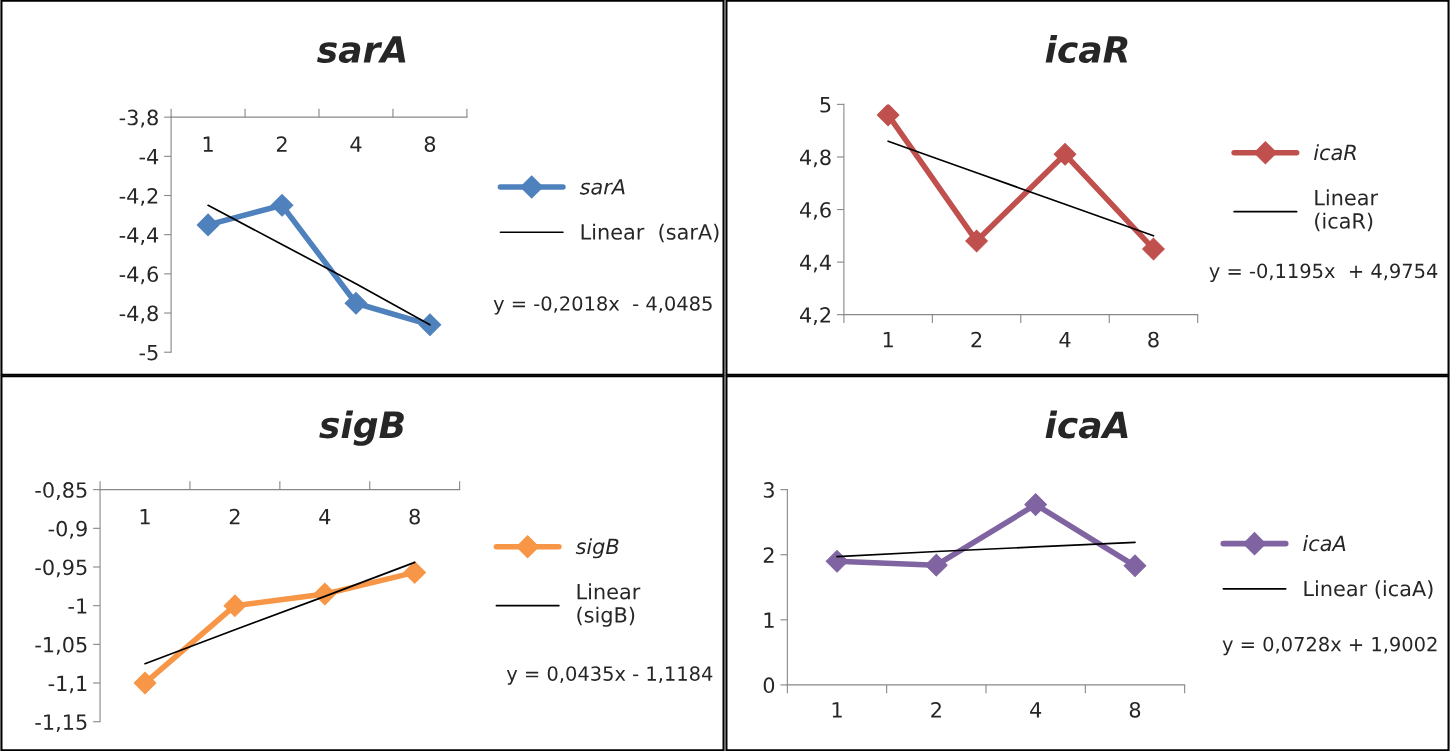 The width and height of the screenshot is (1450, 751). Describe the element at coordinates (815, 263) in the screenshot. I see `y-tick-label: 4,4` at that location.